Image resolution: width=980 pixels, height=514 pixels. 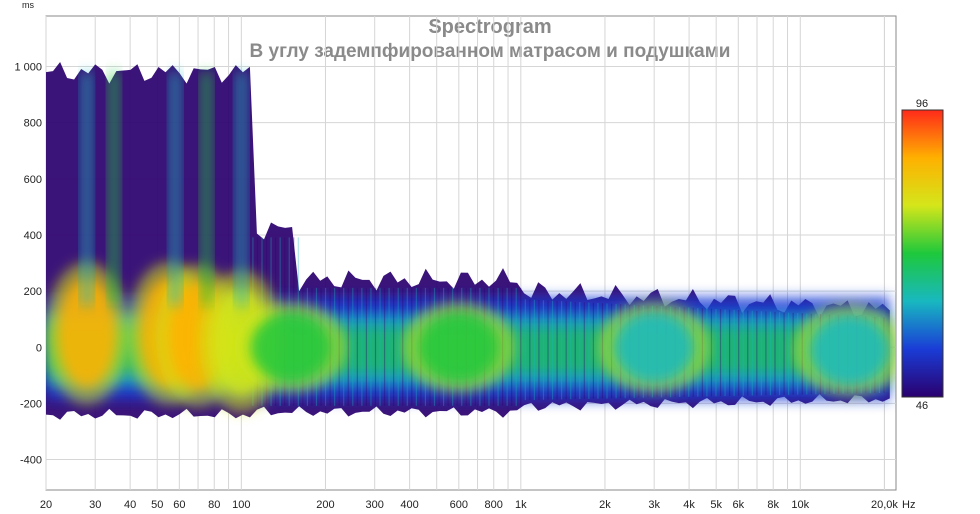 What do you see at coordinates (494, 505) in the screenshot?
I see `x-tick-label: 800` at bounding box center [494, 505].